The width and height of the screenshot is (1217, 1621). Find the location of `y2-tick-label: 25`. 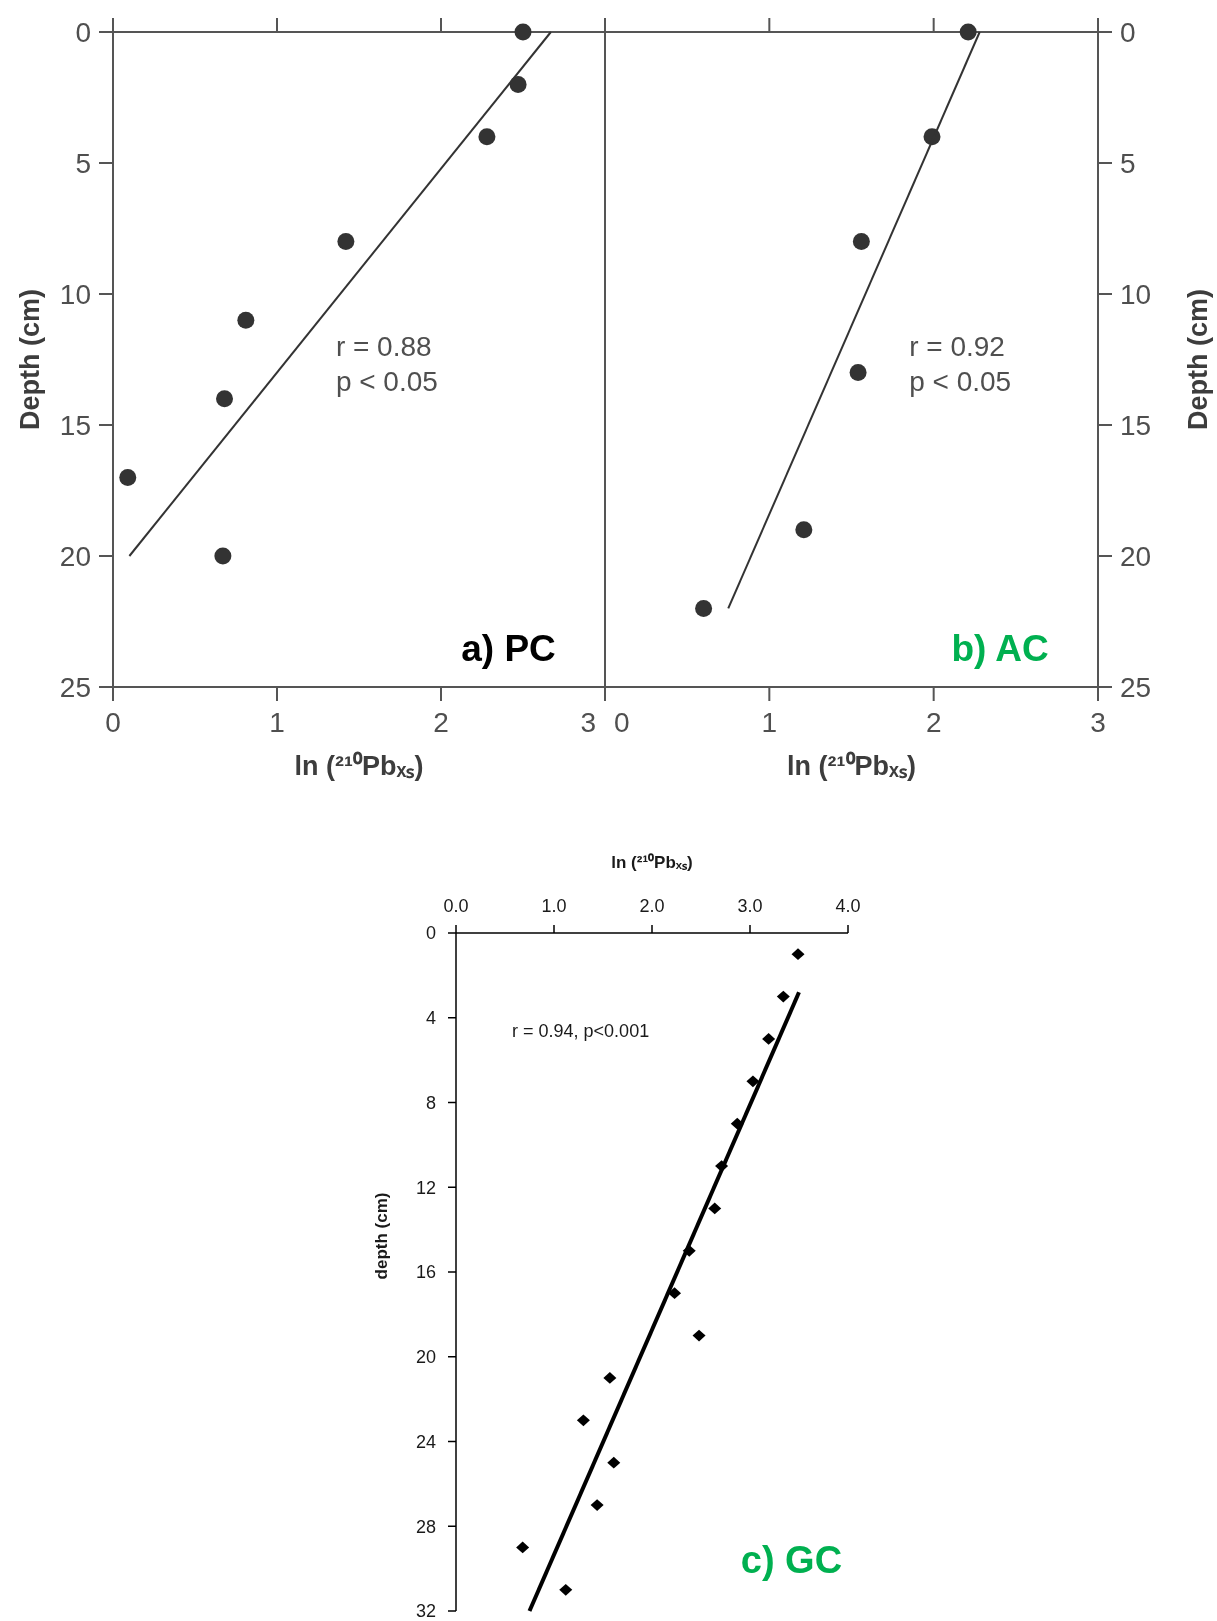

y2-tick-label: 25 is located at coordinates (1136, 688).